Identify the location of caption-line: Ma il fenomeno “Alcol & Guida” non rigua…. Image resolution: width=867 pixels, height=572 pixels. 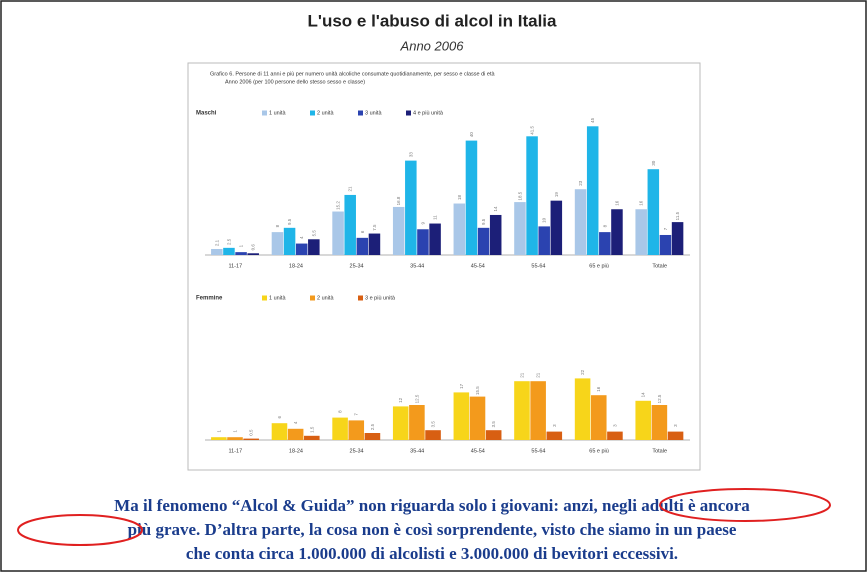
(432, 505).